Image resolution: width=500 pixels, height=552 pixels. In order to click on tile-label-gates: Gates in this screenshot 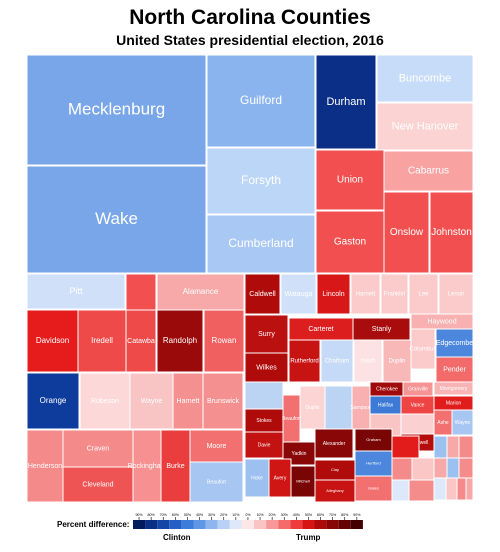, I will do `click(373, 488)`.